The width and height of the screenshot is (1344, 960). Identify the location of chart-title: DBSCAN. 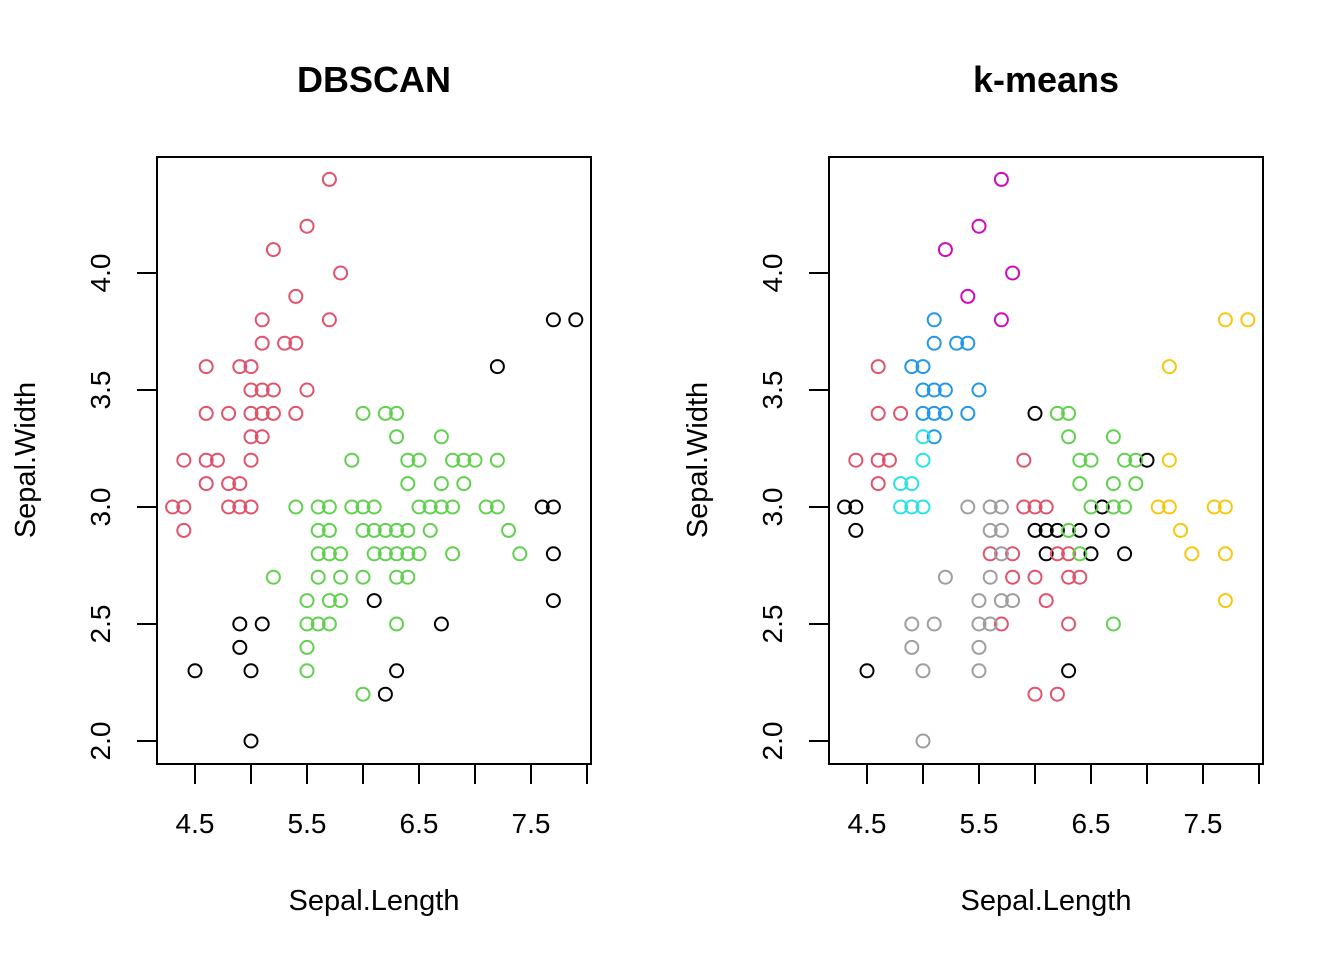
(374, 79).